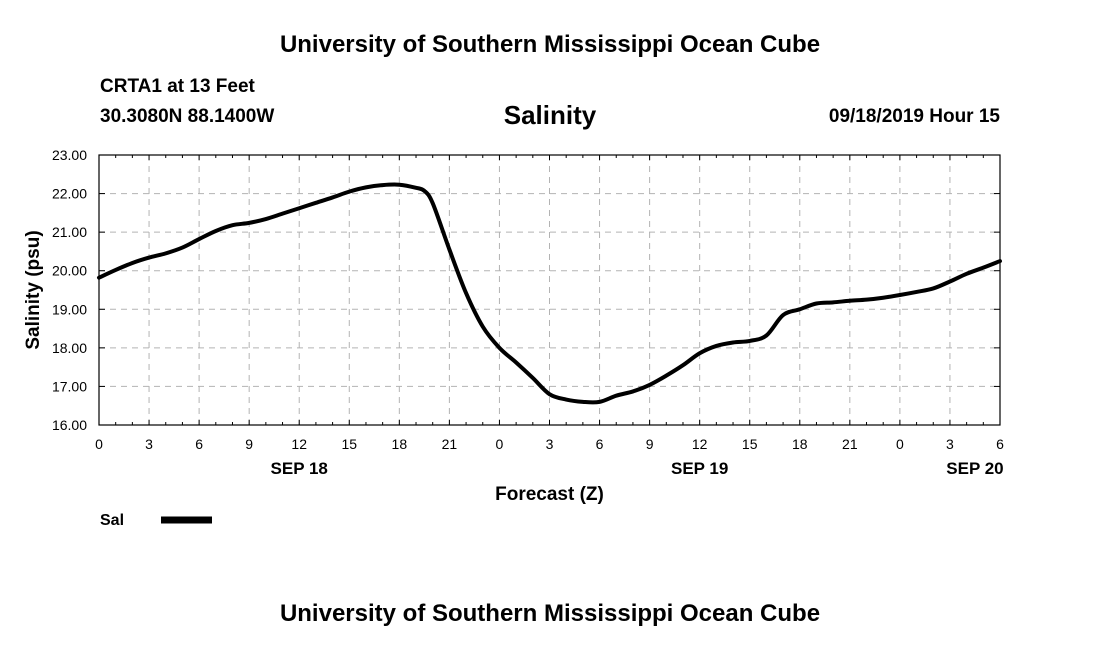 The image size is (1100, 650). Describe the element at coordinates (549, 494) in the screenshot. I see `x-axis-label: Forecast (Z)` at that location.